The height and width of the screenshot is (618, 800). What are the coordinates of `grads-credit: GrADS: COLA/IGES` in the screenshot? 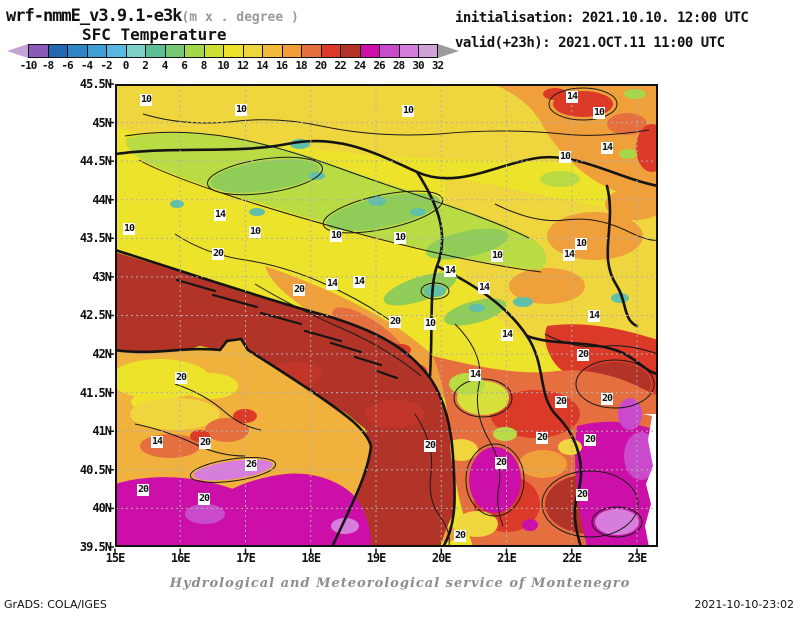 It's located at (55, 604).